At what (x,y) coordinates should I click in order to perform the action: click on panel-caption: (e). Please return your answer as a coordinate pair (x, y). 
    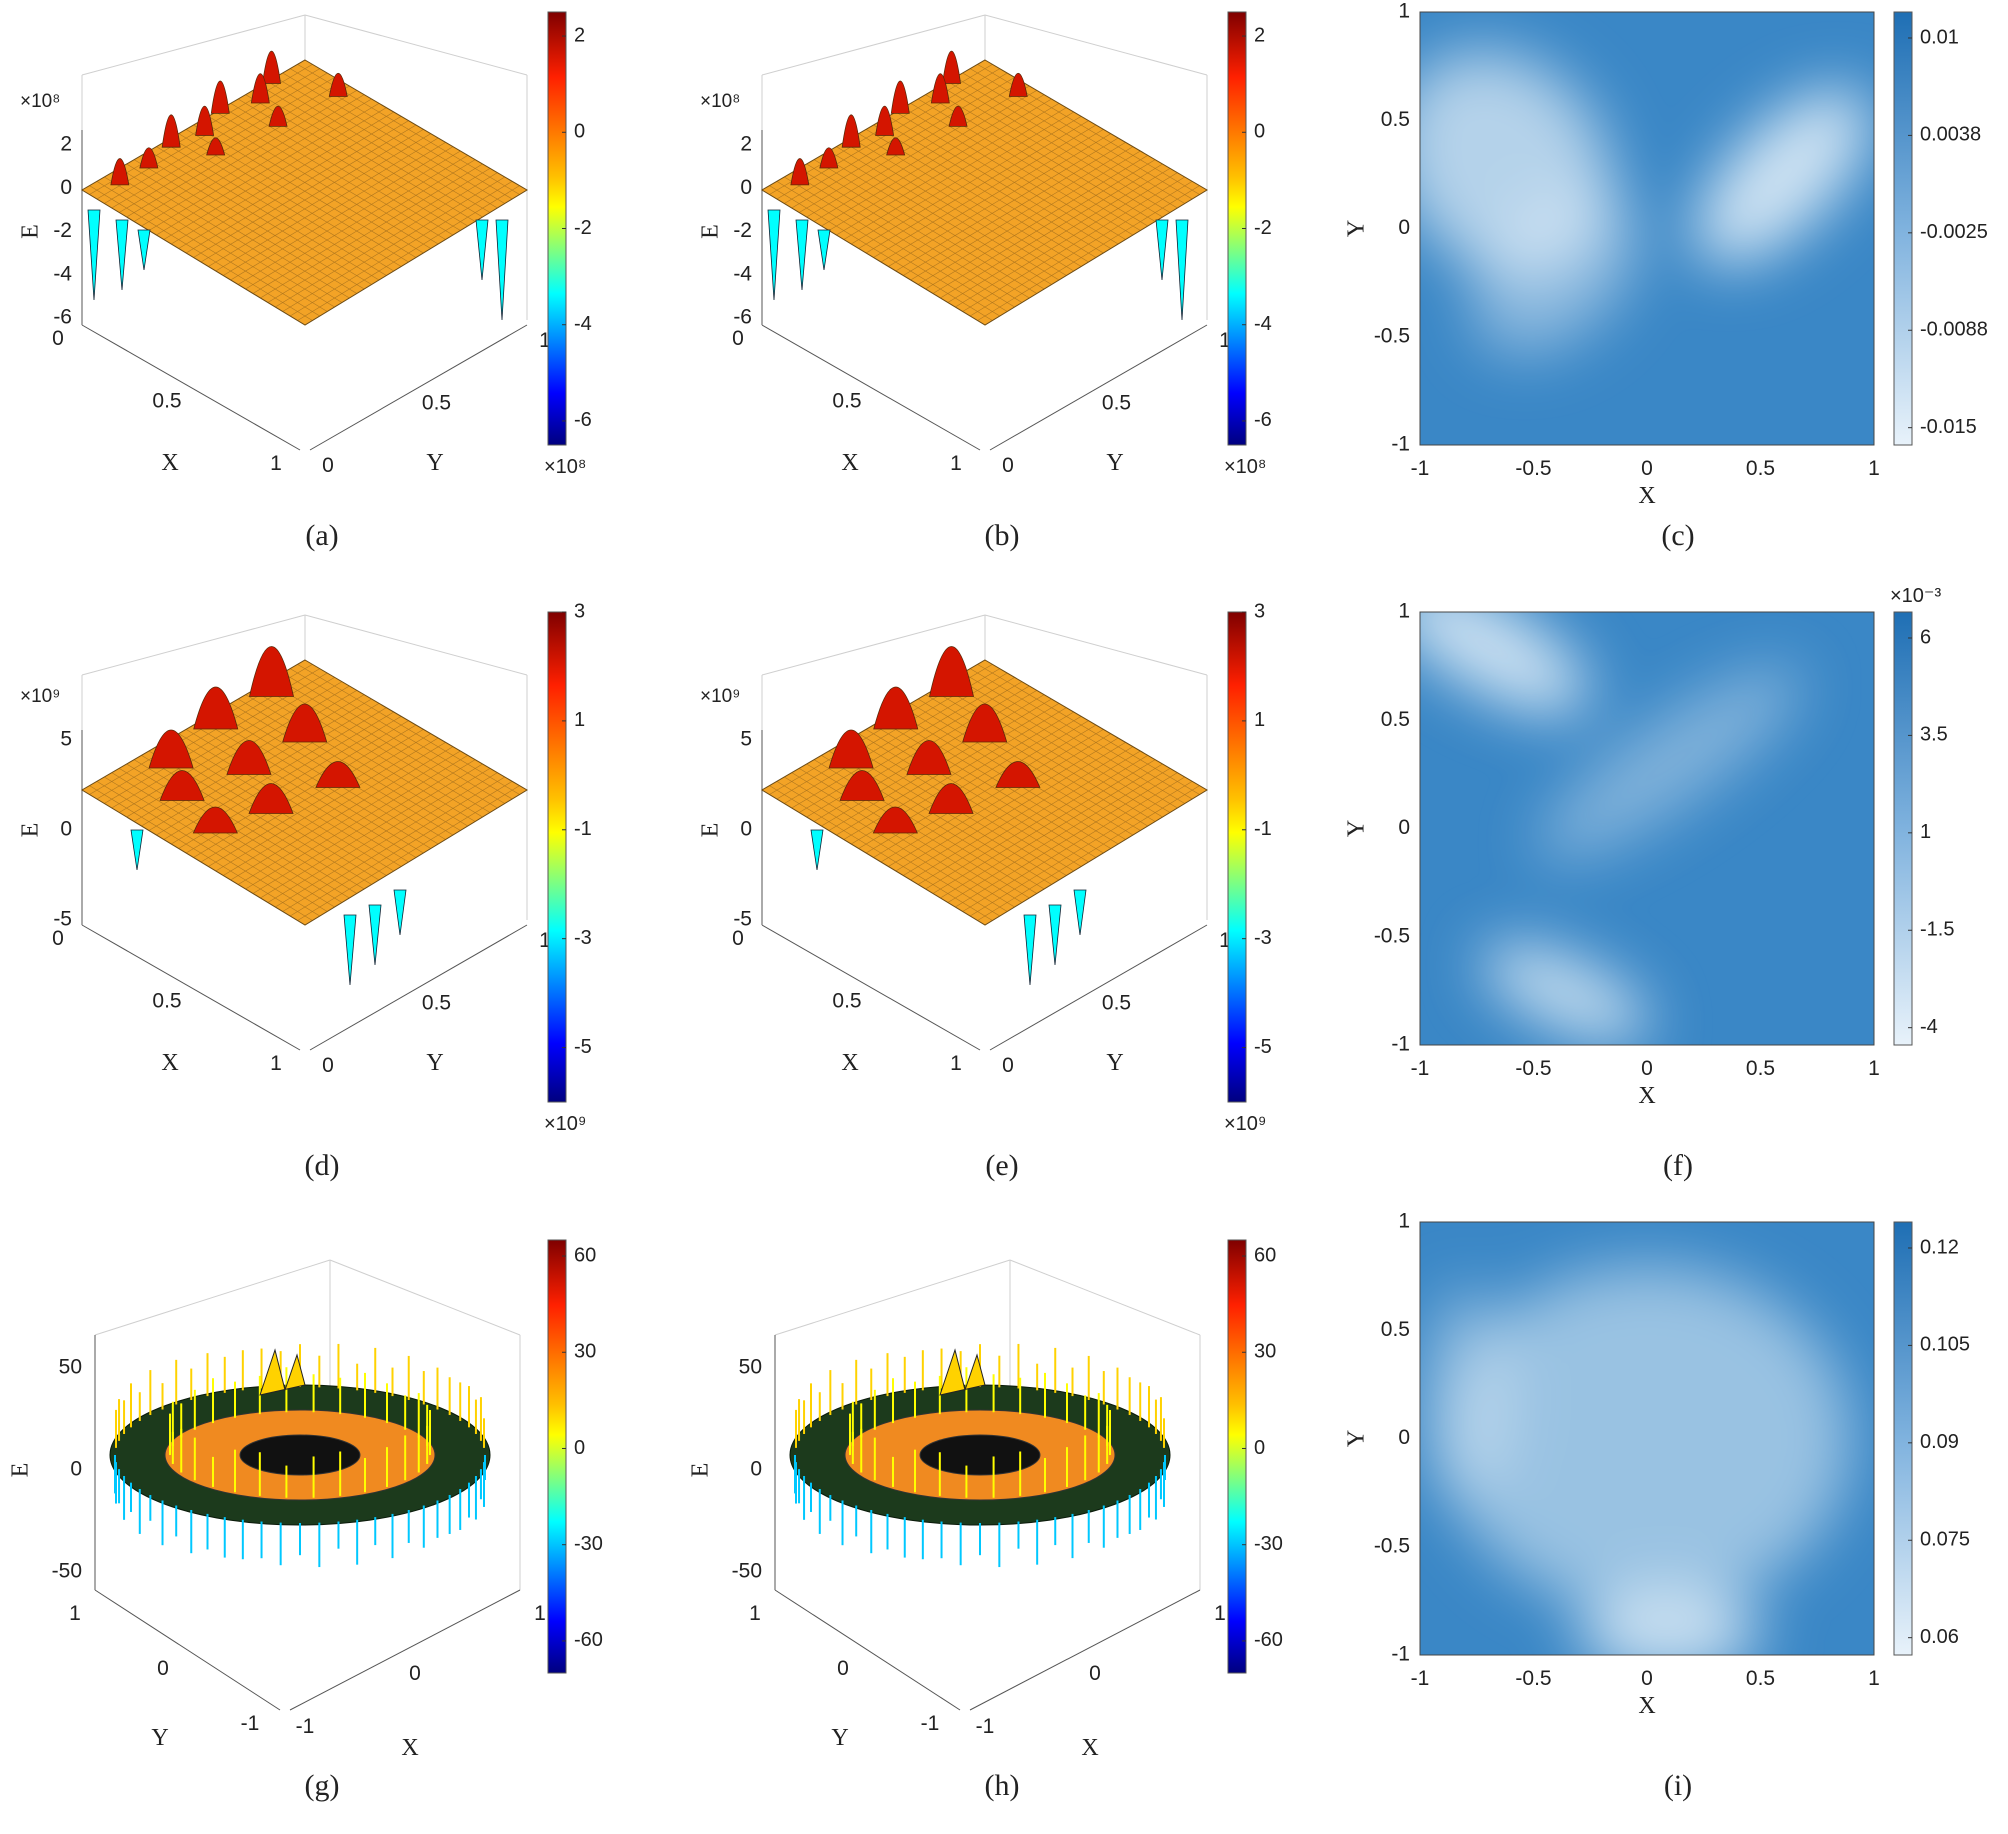
    Looking at the image, I should click on (1001, 1165).